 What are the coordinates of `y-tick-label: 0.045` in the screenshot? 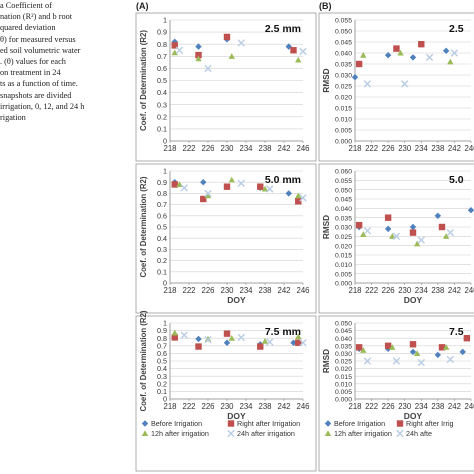 It's located at (343, 331).